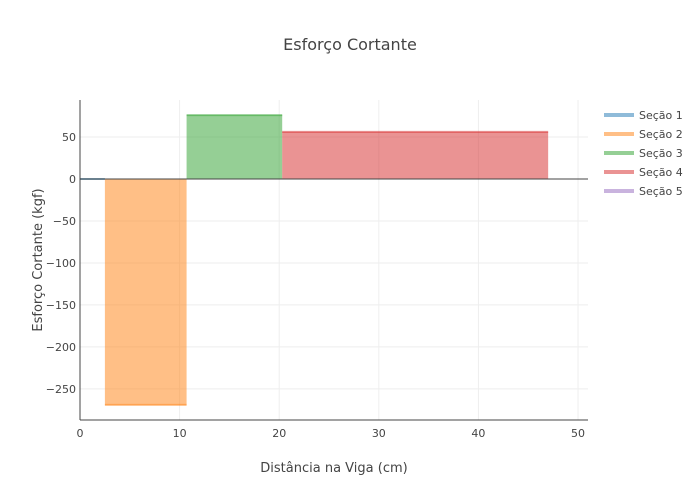  Describe the element at coordinates (478, 433) in the screenshot. I see `x-tick-label: 40` at that location.